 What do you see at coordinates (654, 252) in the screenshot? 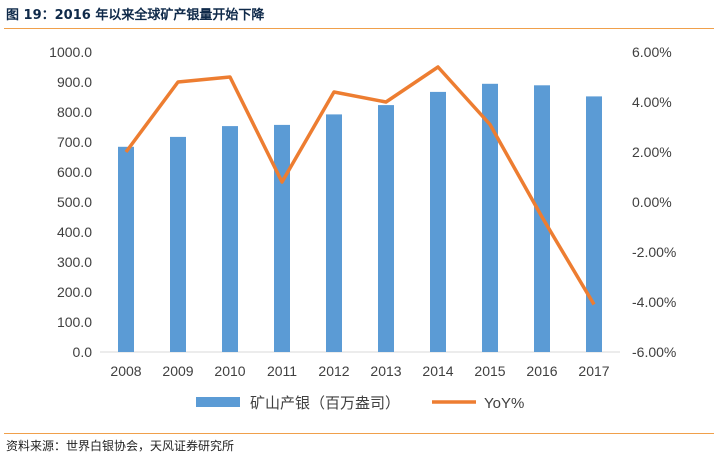
I see `y-right-tick-label: -2.00%` at bounding box center [654, 252].